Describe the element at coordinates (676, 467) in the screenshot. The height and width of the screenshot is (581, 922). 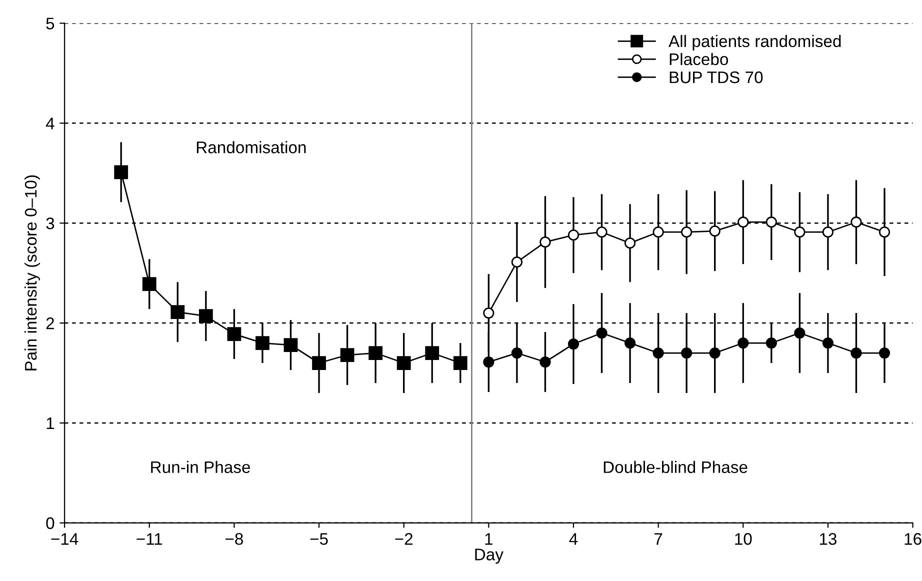
I see `annotation: Double-blind Phase` at that location.